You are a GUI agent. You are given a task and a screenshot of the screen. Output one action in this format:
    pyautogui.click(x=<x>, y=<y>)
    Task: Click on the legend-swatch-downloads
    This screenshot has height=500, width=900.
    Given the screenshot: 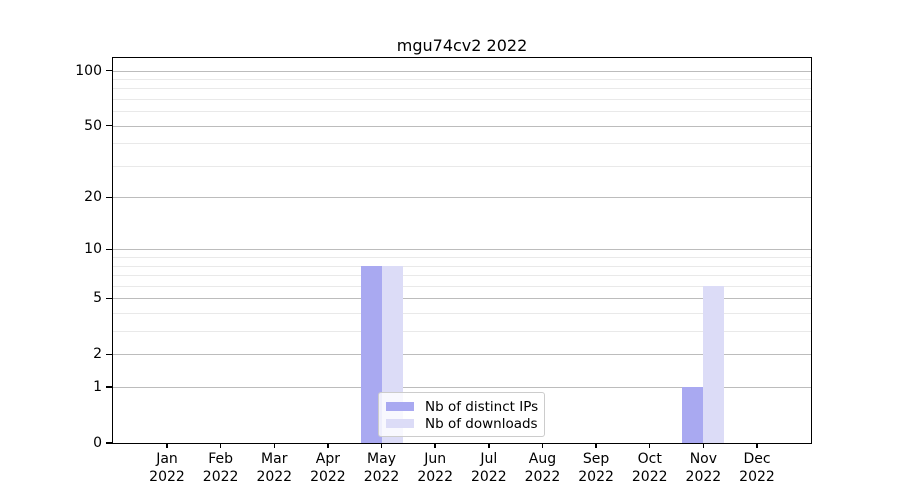 What is the action you would take?
    pyautogui.click(x=400, y=423)
    